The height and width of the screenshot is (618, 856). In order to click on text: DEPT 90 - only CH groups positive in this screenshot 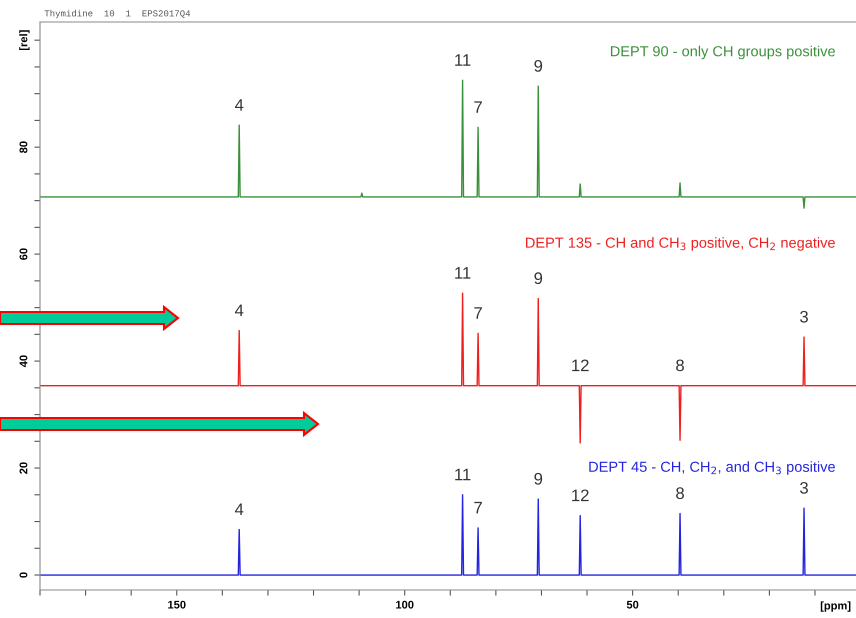, I will do `click(722, 53)`.